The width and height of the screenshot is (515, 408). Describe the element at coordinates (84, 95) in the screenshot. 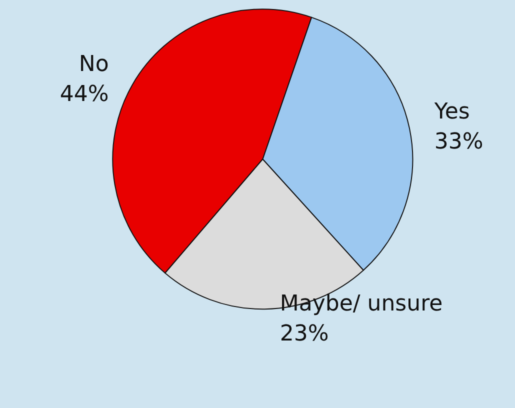

I see `data-label: 44%` at that location.